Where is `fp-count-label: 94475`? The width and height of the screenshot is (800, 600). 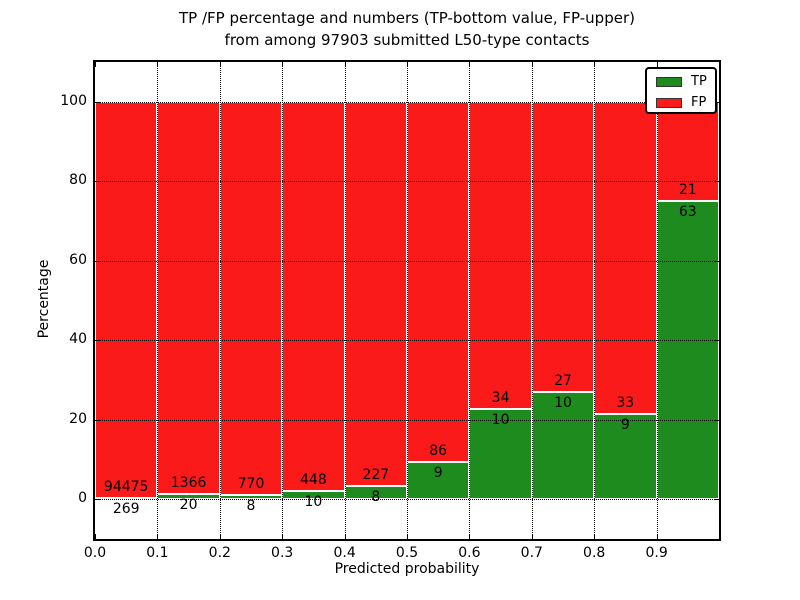
fp-count-label: 94475 is located at coordinates (126, 487).